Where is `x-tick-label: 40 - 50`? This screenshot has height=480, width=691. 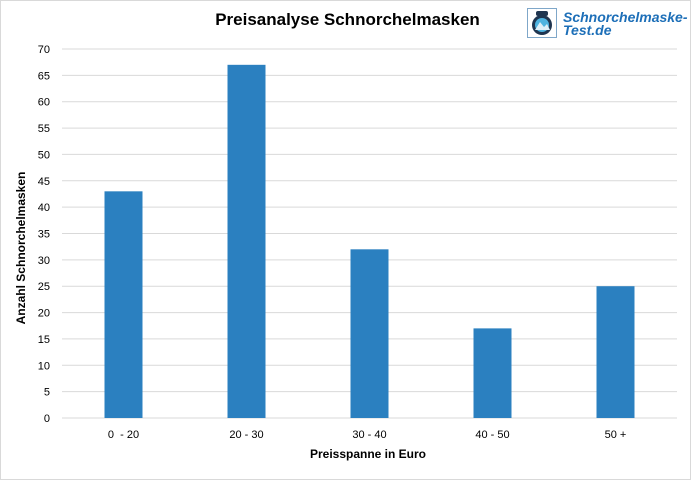 x-tick-label: 40 - 50 is located at coordinates (492, 435).